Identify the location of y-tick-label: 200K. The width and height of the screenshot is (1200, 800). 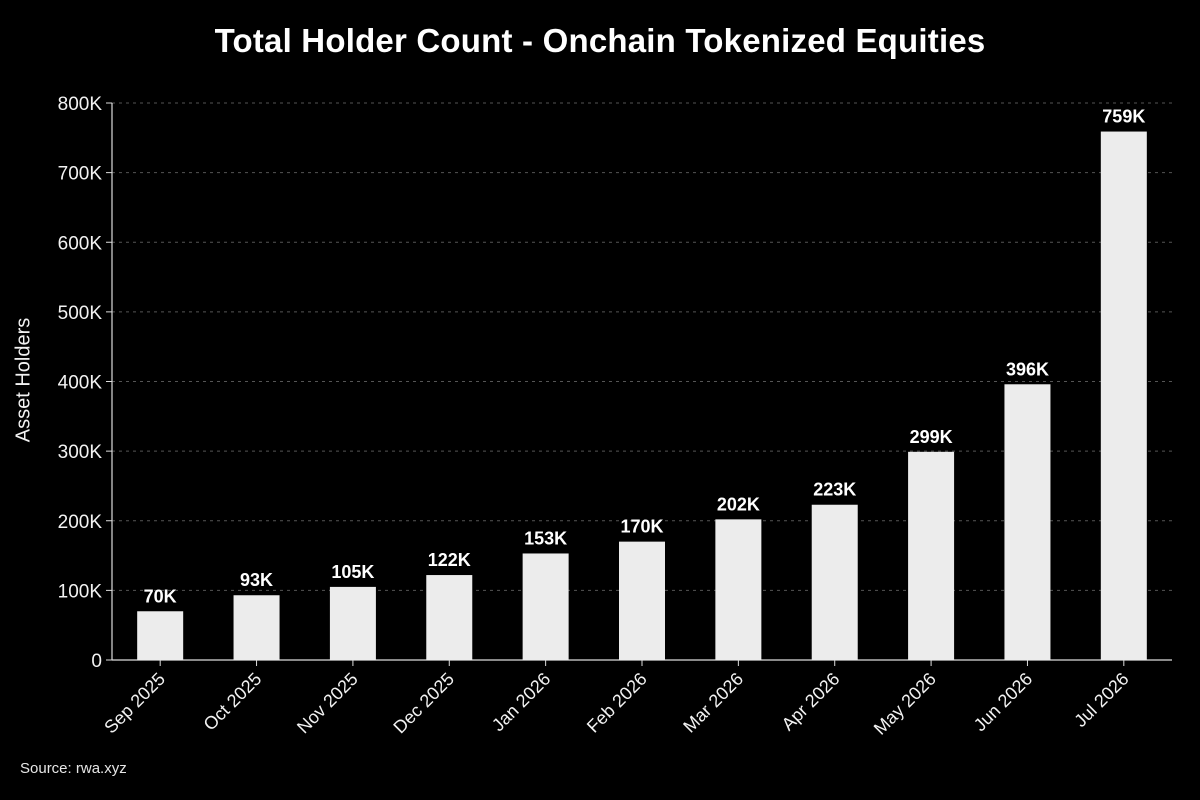
(80, 522).